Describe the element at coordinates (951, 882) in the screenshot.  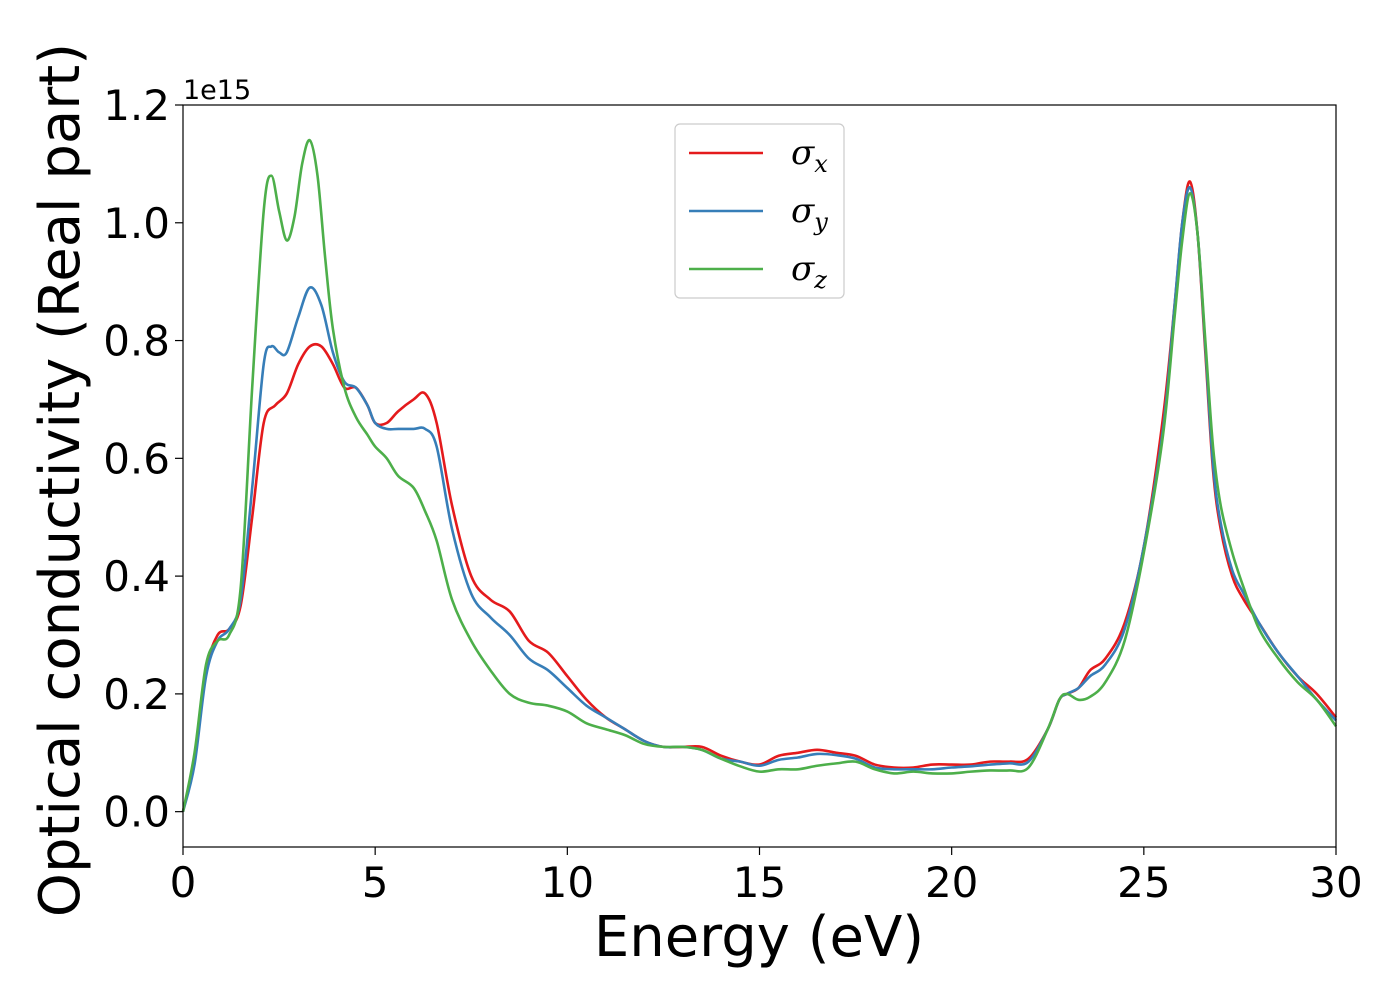
I see `x-tick-label: 20` at that location.